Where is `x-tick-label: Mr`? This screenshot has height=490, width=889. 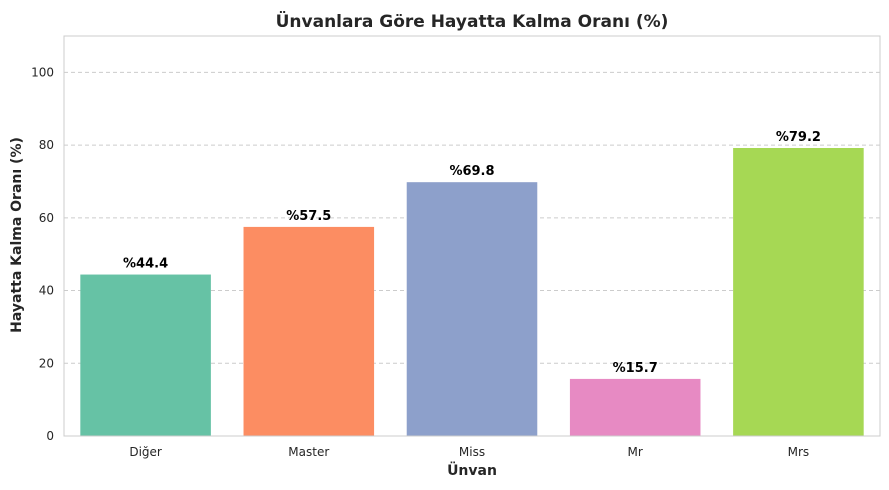 x-tick-label: Mr is located at coordinates (635, 452).